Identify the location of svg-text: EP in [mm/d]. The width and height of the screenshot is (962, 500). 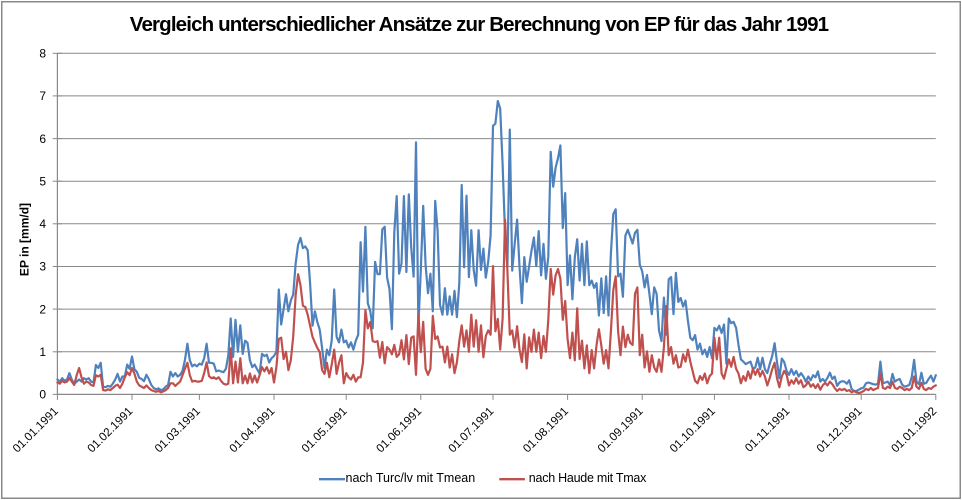
(25, 239).